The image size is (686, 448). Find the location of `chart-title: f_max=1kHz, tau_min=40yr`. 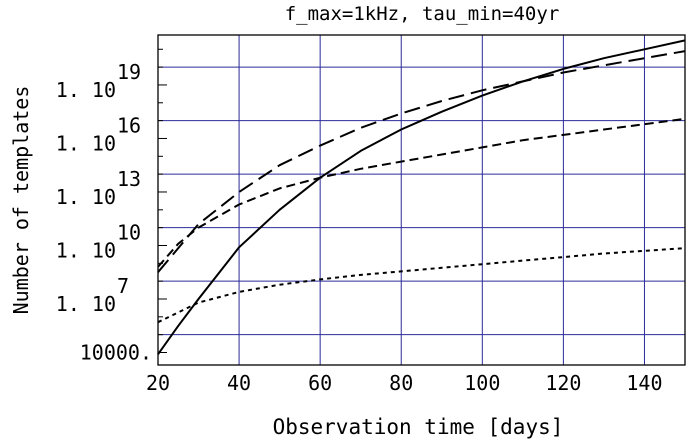

chart-title: f_max=1kHz, tau_min=40yr is located at coordinates (422, 14).